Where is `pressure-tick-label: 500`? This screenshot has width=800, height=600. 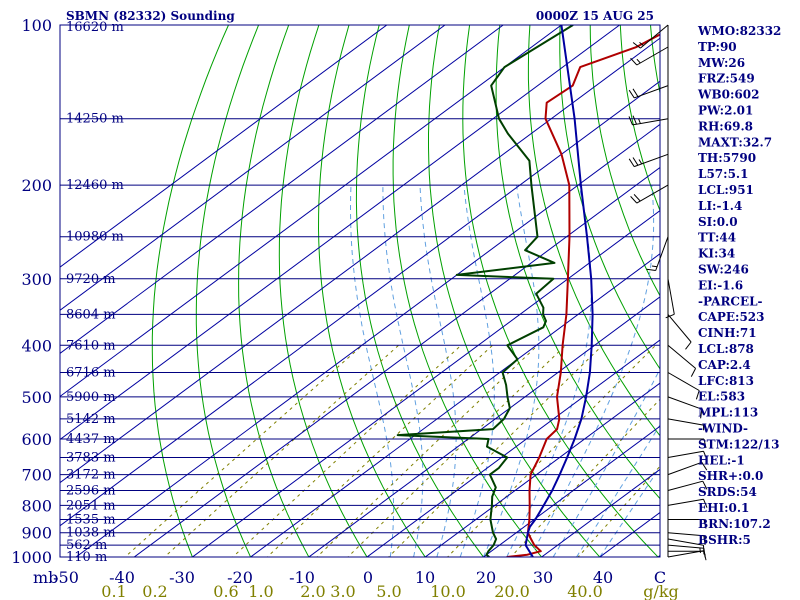 pressure-tick-label: 500 is located at coordinates (36, 397).